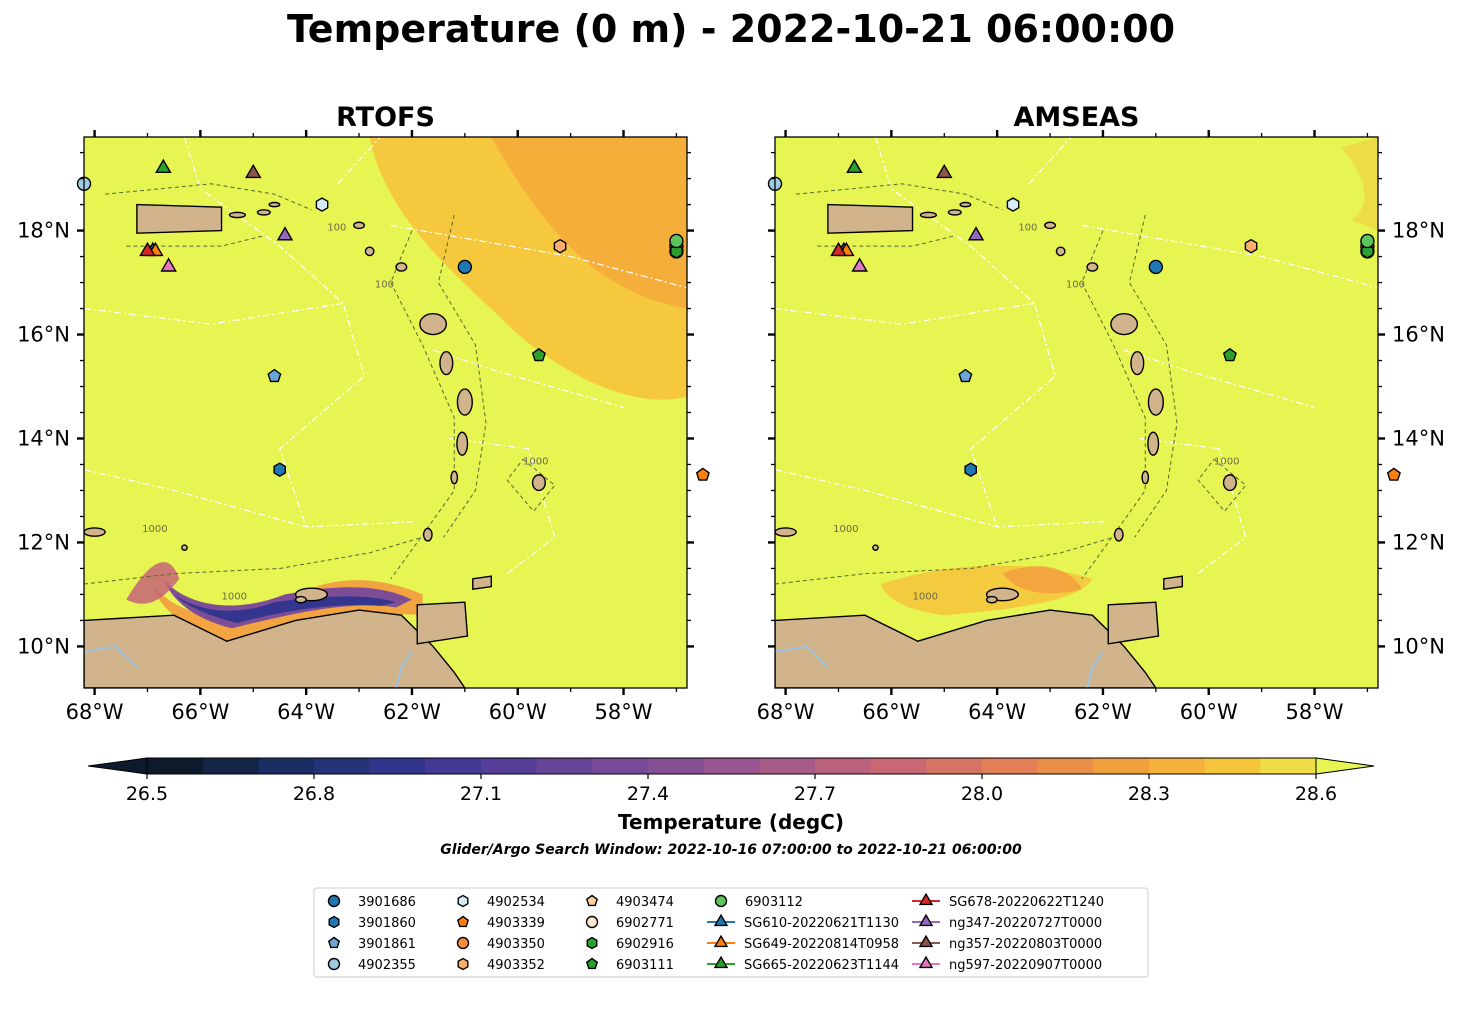  Describe the element at coordinates (385, 117) in the screenshot. I see `panel-title: RTOFS` at that location.